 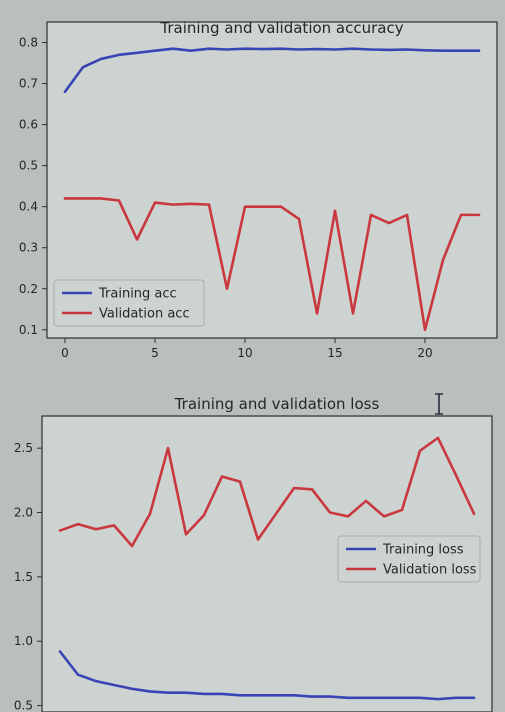 I want to click on legend-label: Validation acc, so click(x=144, y=314).